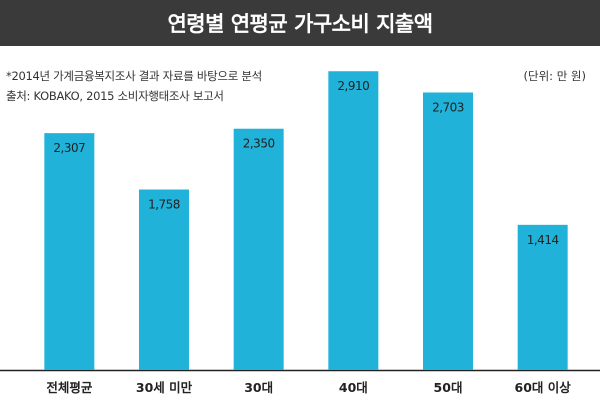 The height and width of the screenshot is (400, 600). What do you see at coordinates (259, 144) in the screenshot?
I see `value-label-3: 2,350` at bounding box center [259, 144].